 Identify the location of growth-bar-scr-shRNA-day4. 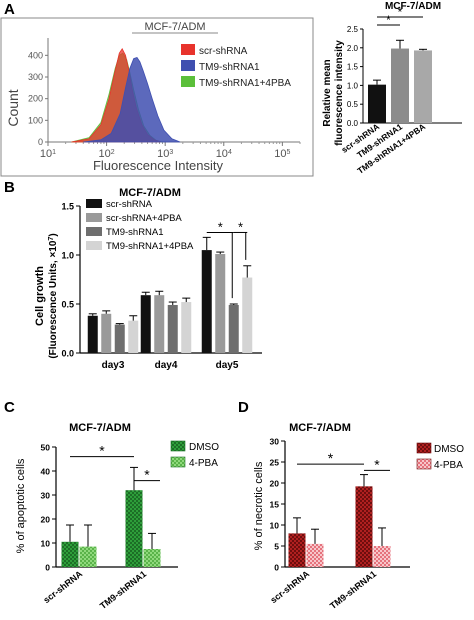
(145, 324).